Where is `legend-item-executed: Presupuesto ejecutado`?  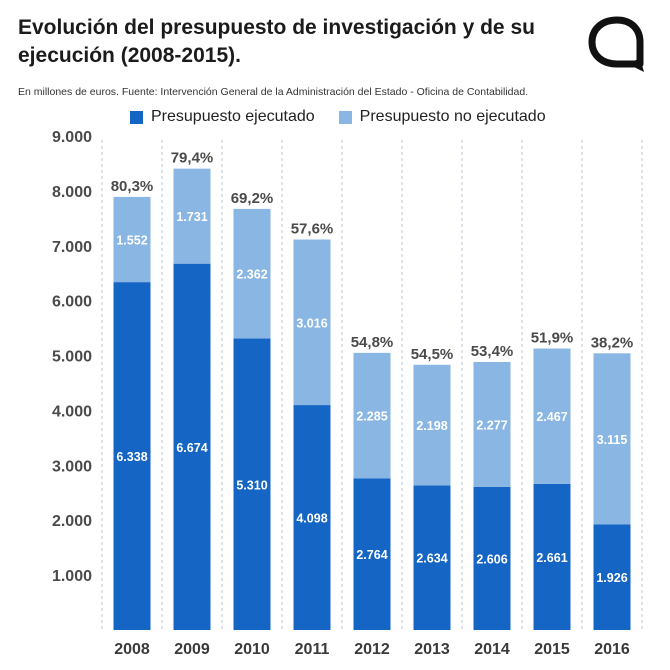 legend-item-executed: Presupuesto ejecutado is located at coordinates (222, 117).